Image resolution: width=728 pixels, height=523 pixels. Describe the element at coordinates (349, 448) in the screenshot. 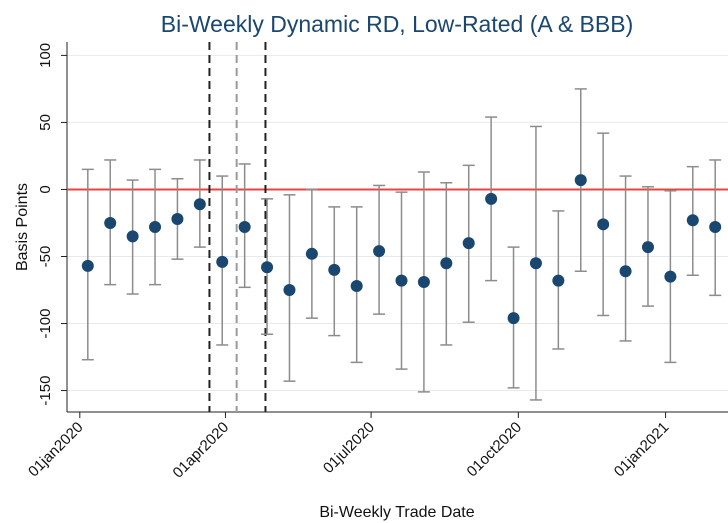

I see `x-tick-label: 01jul2020` at that location.